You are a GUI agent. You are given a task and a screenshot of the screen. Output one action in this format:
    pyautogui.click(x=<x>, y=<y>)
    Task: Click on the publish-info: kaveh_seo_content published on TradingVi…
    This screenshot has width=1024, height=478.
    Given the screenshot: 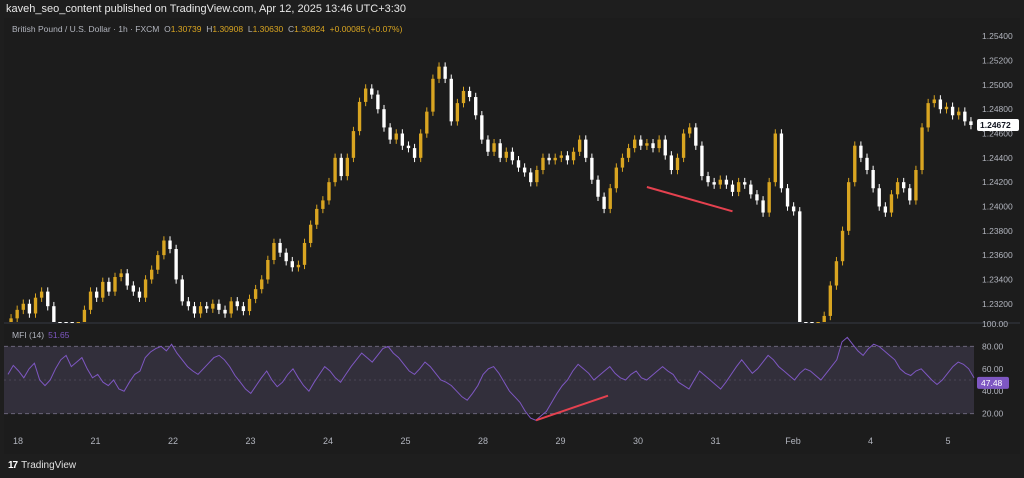 What is the action you would take?
    pyautogui.click(x=206, y=9)
    